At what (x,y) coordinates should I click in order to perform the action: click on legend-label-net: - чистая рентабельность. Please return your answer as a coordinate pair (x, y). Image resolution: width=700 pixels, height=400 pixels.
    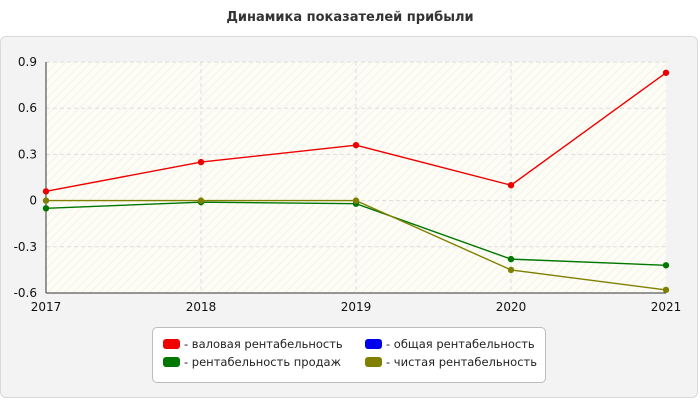
    Looking at the image, I should click on (462, 362).